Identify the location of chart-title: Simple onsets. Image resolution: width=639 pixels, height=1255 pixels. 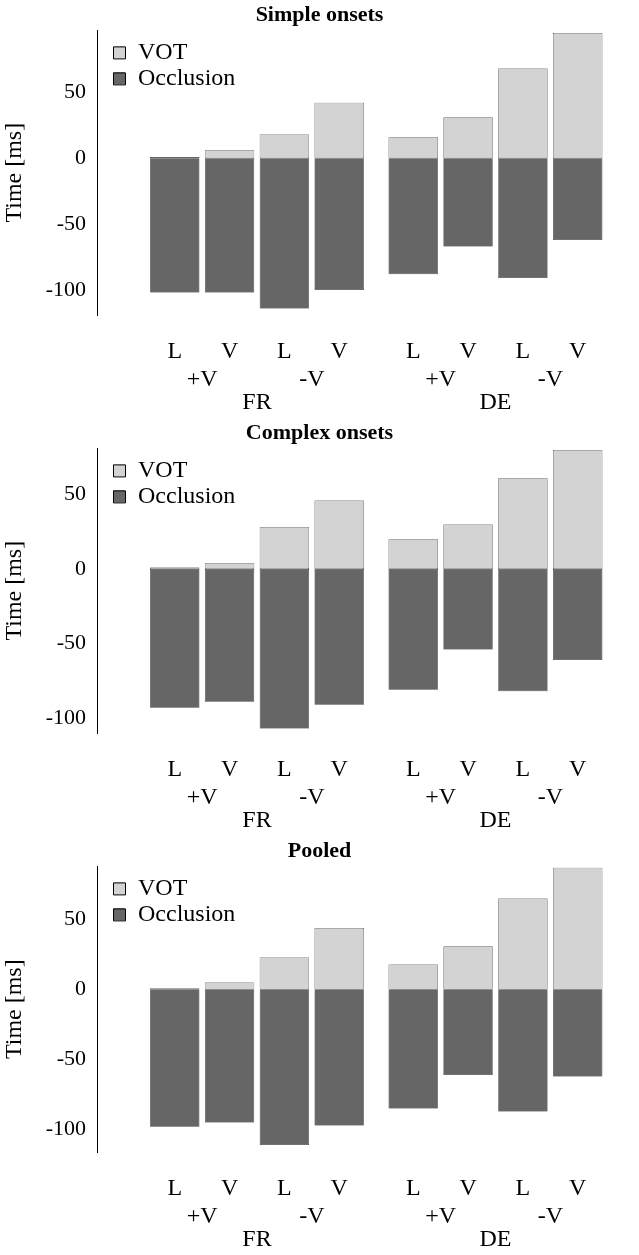
(319, 13).